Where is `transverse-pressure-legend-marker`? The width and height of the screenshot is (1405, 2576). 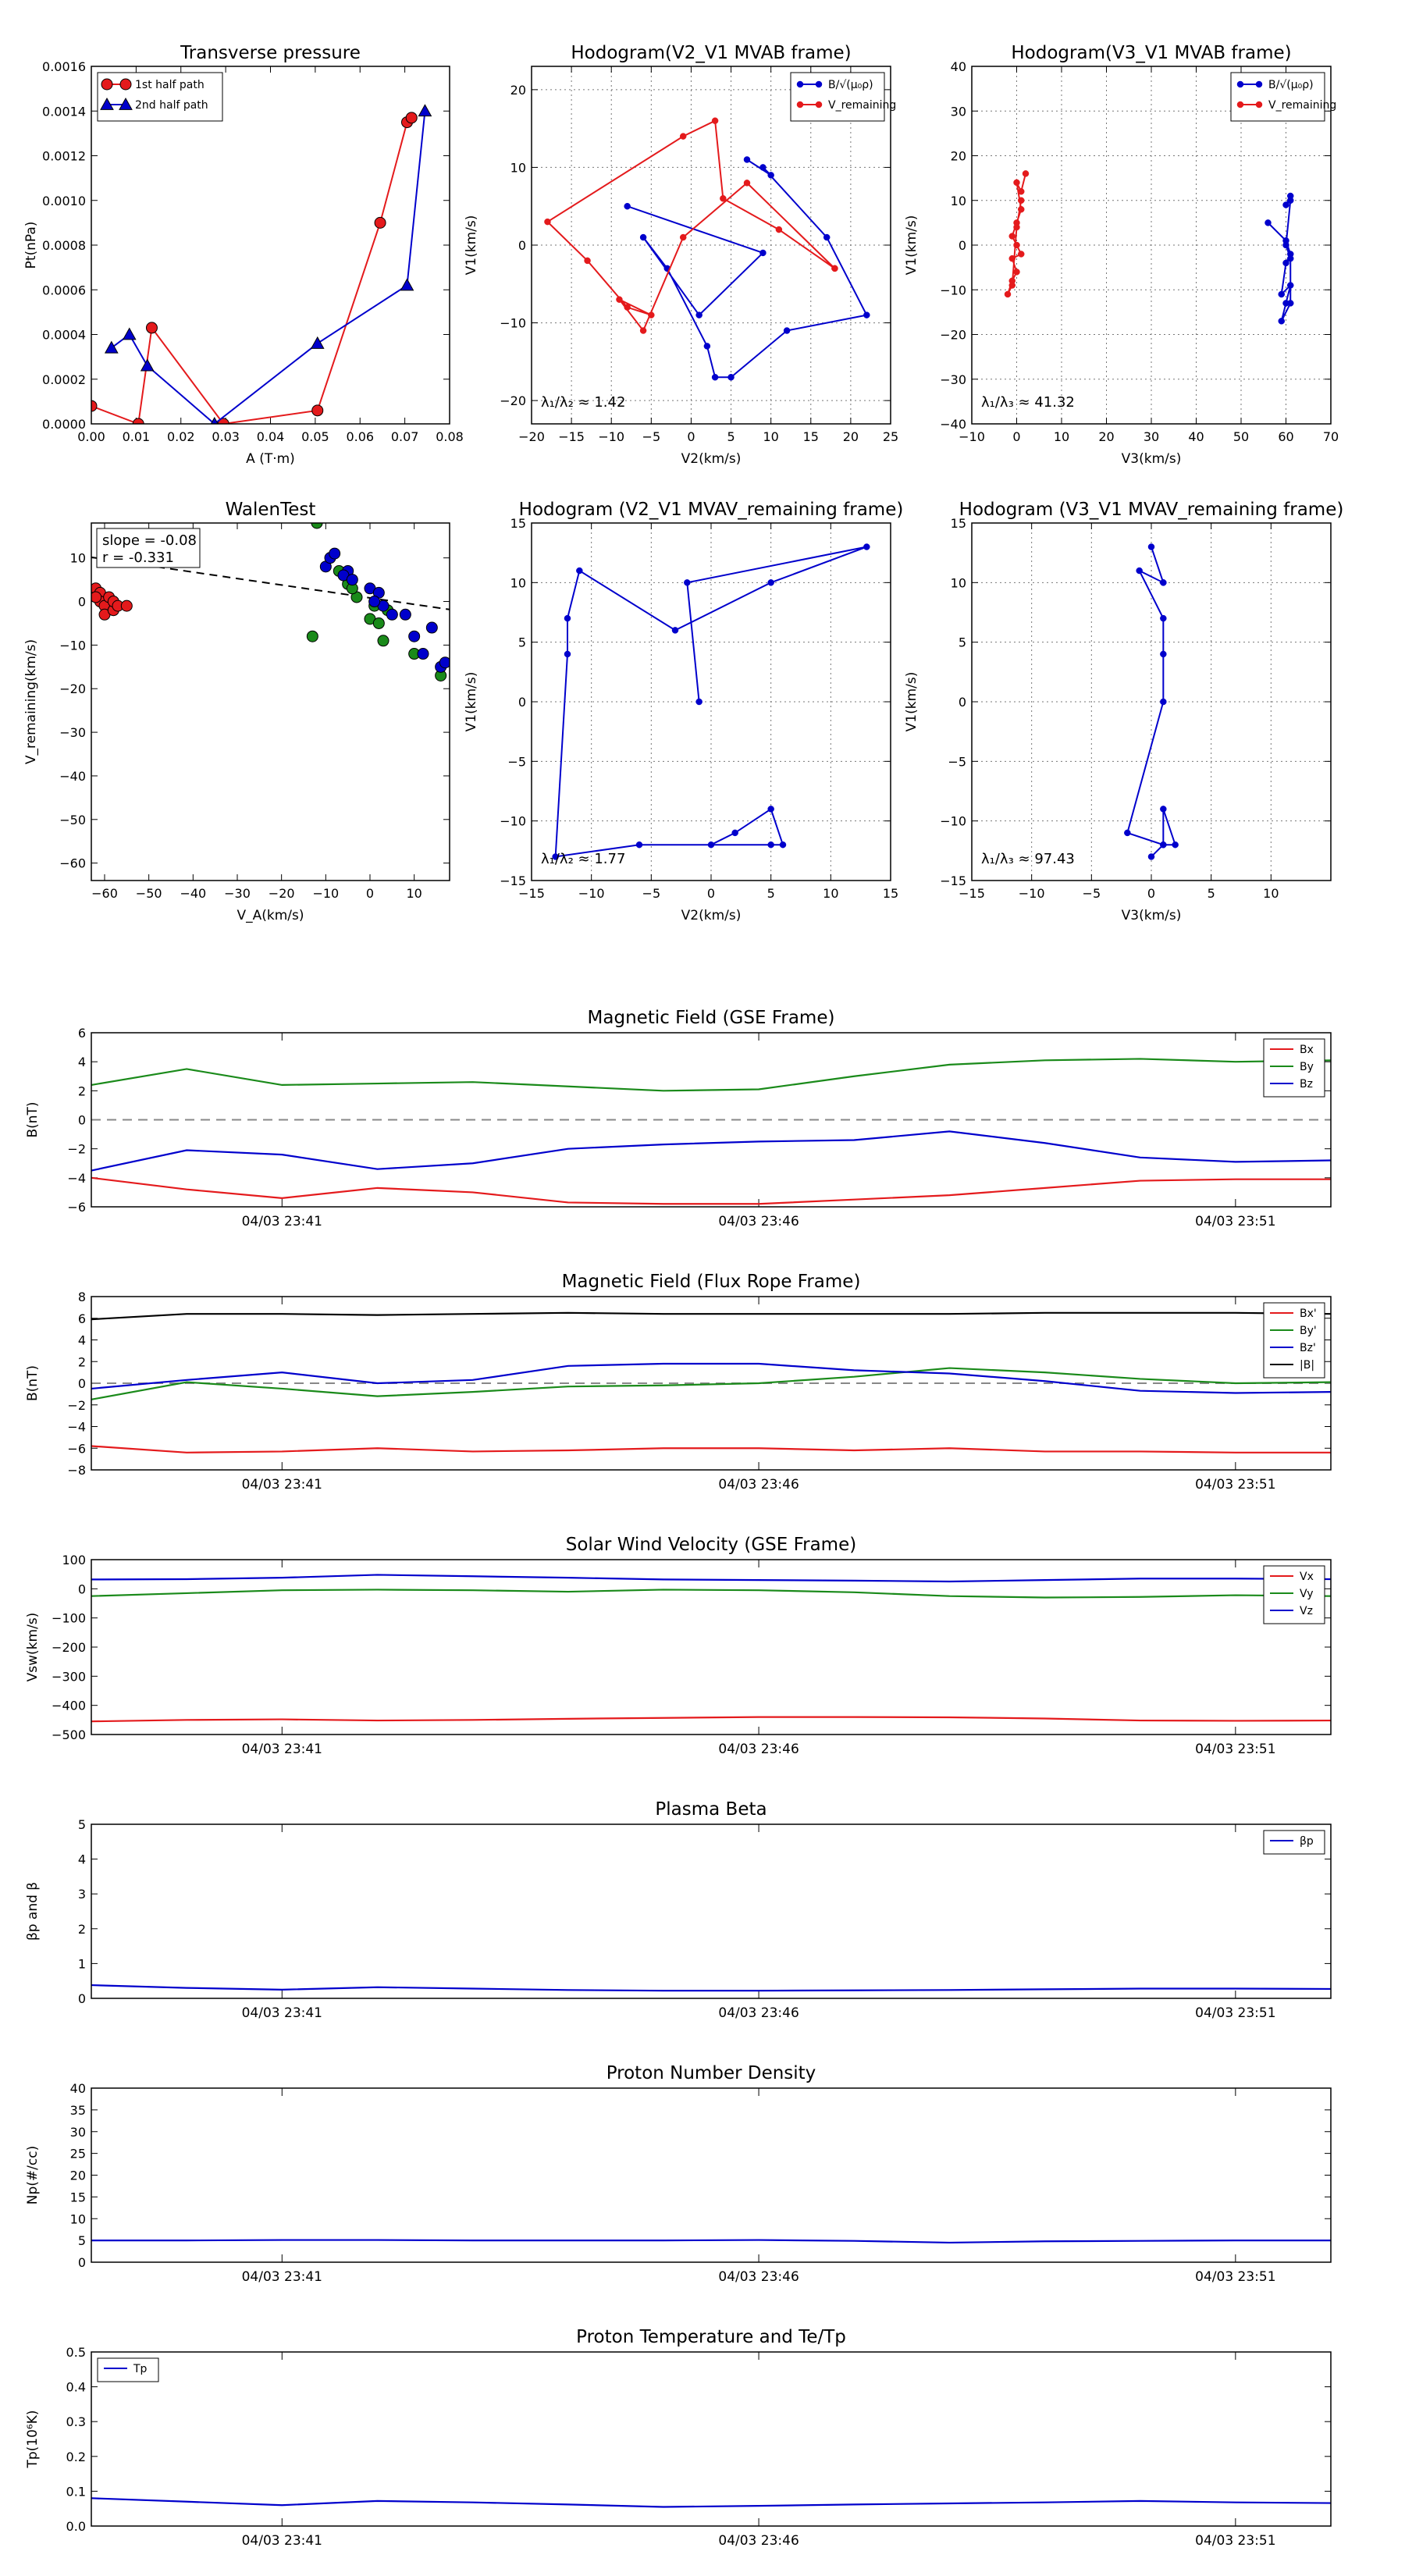
transverse-pressure-legend-marker is located at coordinates (126, 104).